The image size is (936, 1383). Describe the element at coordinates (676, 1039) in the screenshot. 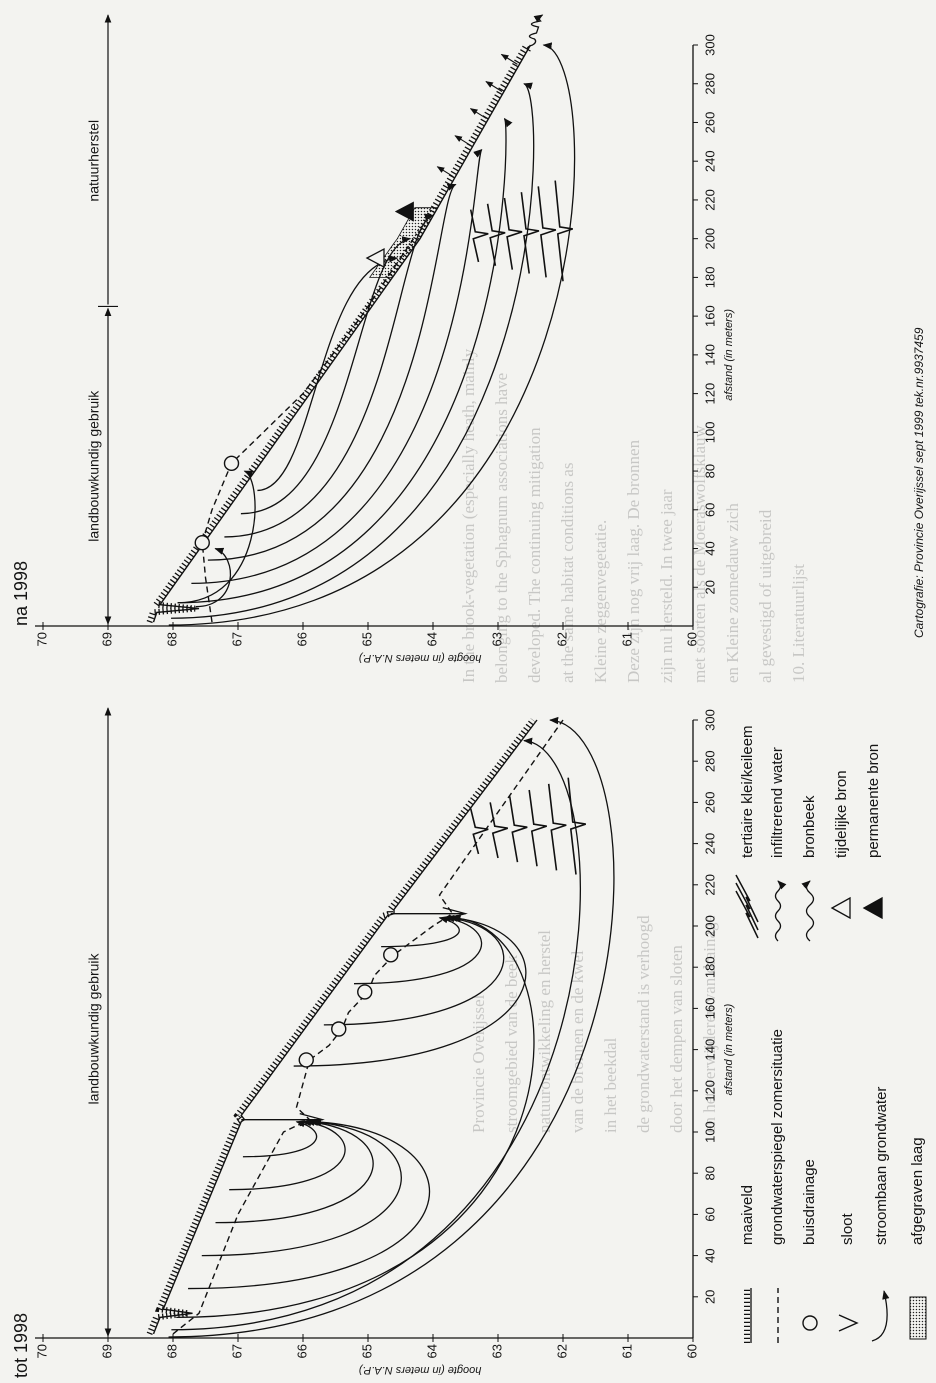

I see `bg-line: door het dempen van sloten` at that location.